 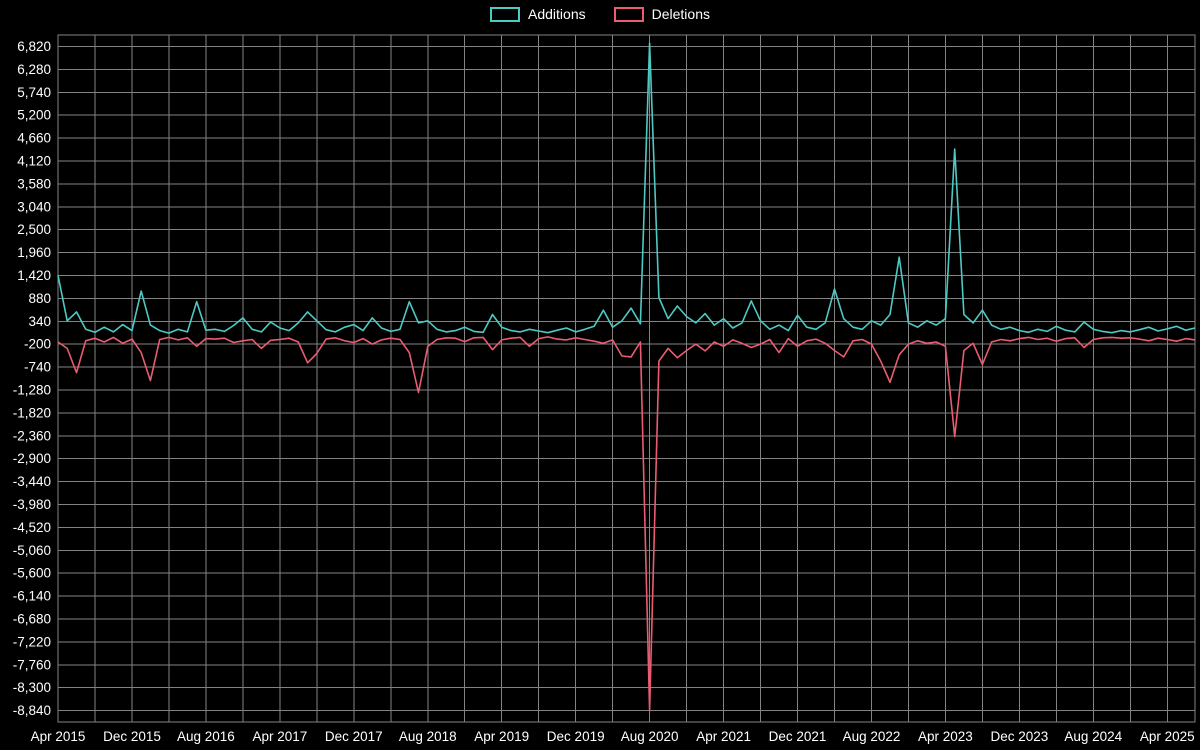 What do you see at coordinates (628, 14) in the screenshot?
I see `deletions-swatch` at bounding box center [628, 14].